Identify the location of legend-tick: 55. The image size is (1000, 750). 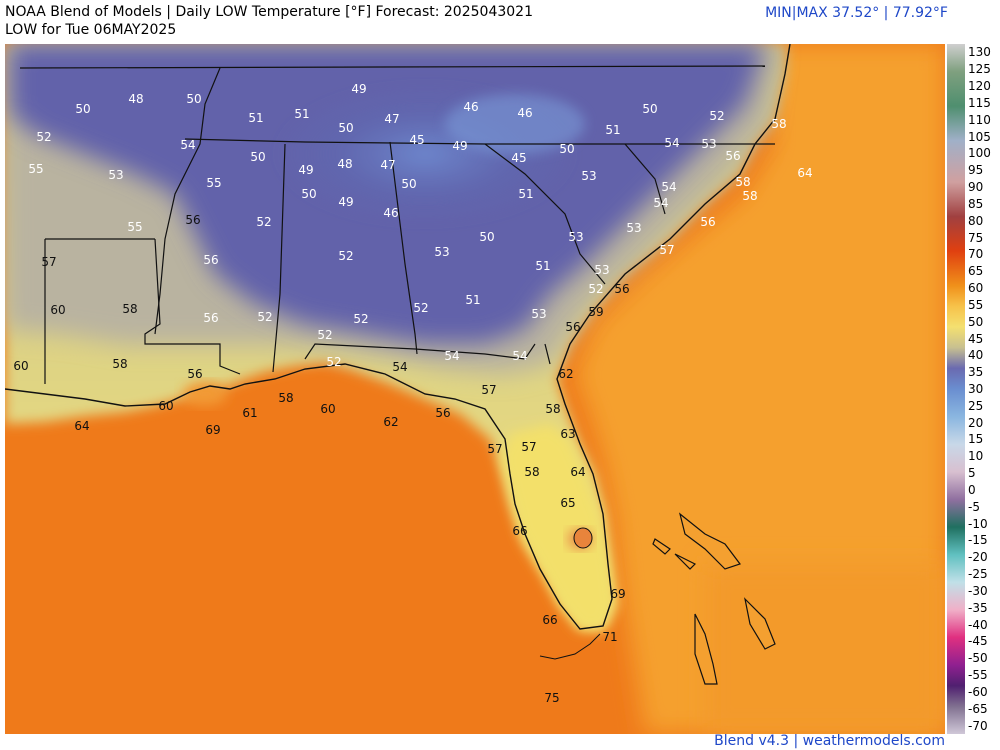
(976, 304).